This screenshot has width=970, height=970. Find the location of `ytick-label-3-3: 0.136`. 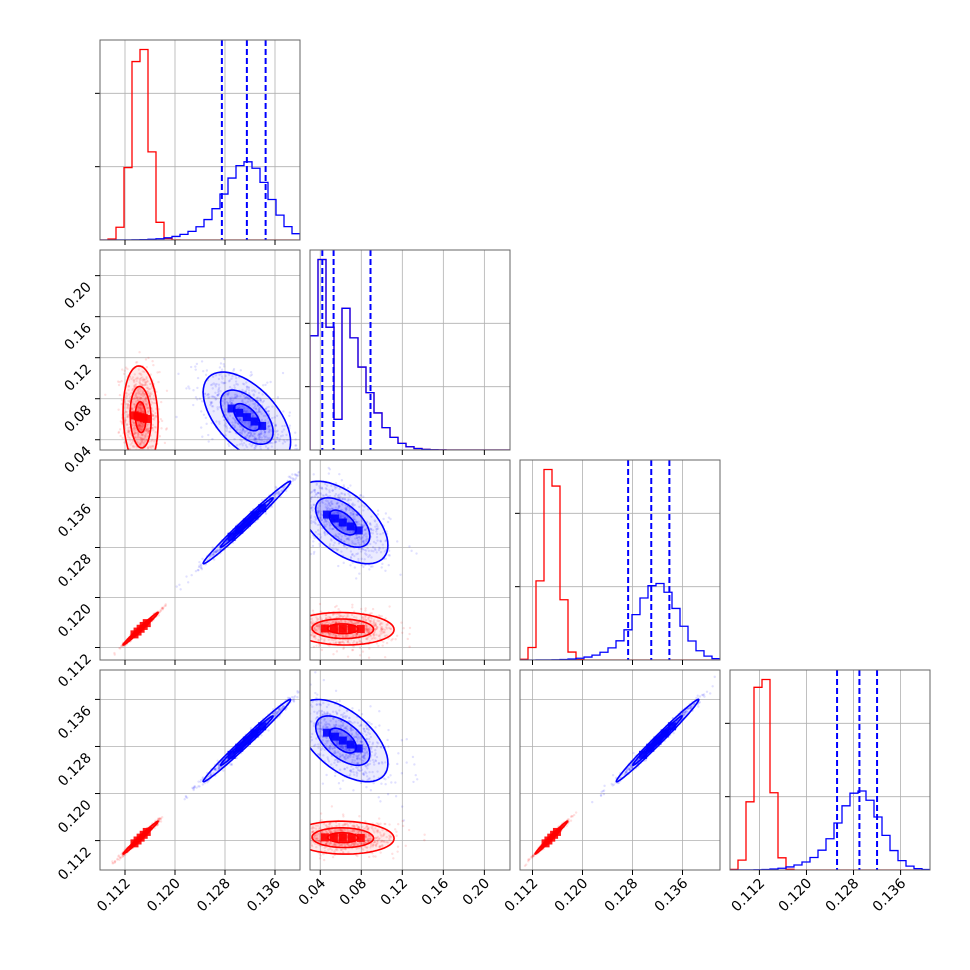

ytick-label-3-3: 0.136 is located at coordinates (75, 723).